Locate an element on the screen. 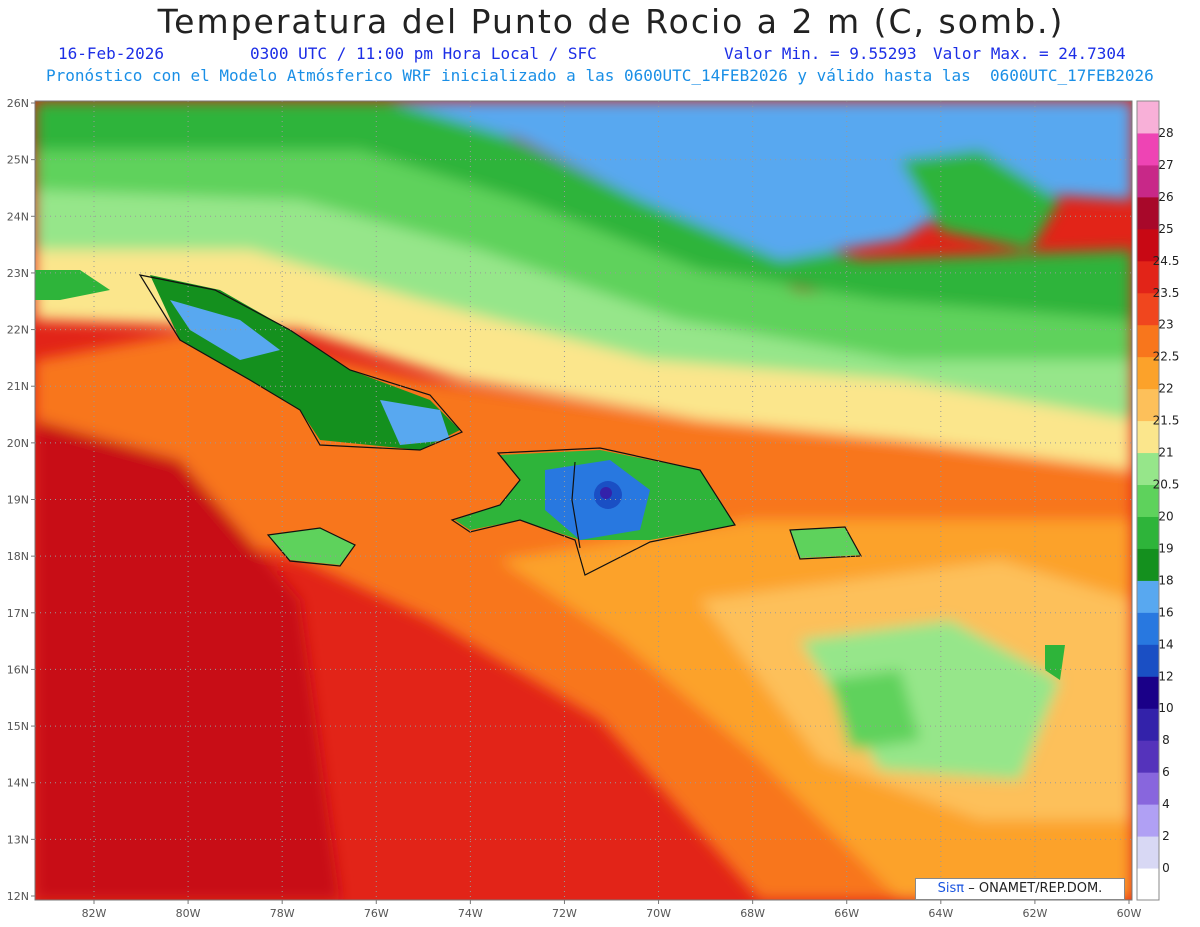 The height and width of the screenshot is (927, 1200). colorbar-label: 4 is located at coordinates (1166, 804).